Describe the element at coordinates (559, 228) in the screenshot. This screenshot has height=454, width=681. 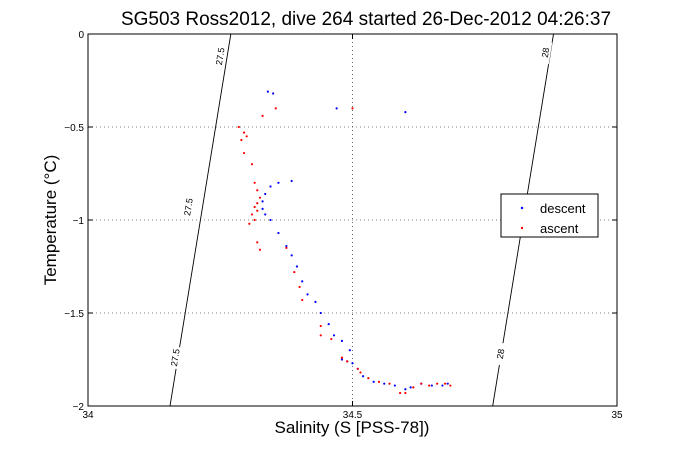
I see `legend-label-ascent: ascent` at that location.